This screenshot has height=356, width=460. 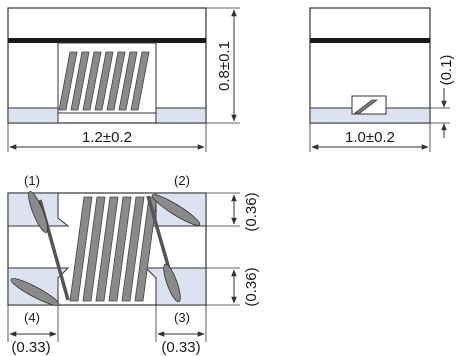 What do you see at coordinates (370, 40) in the screenshot?
I see `side-top-band` at bounding box center [370, 40].